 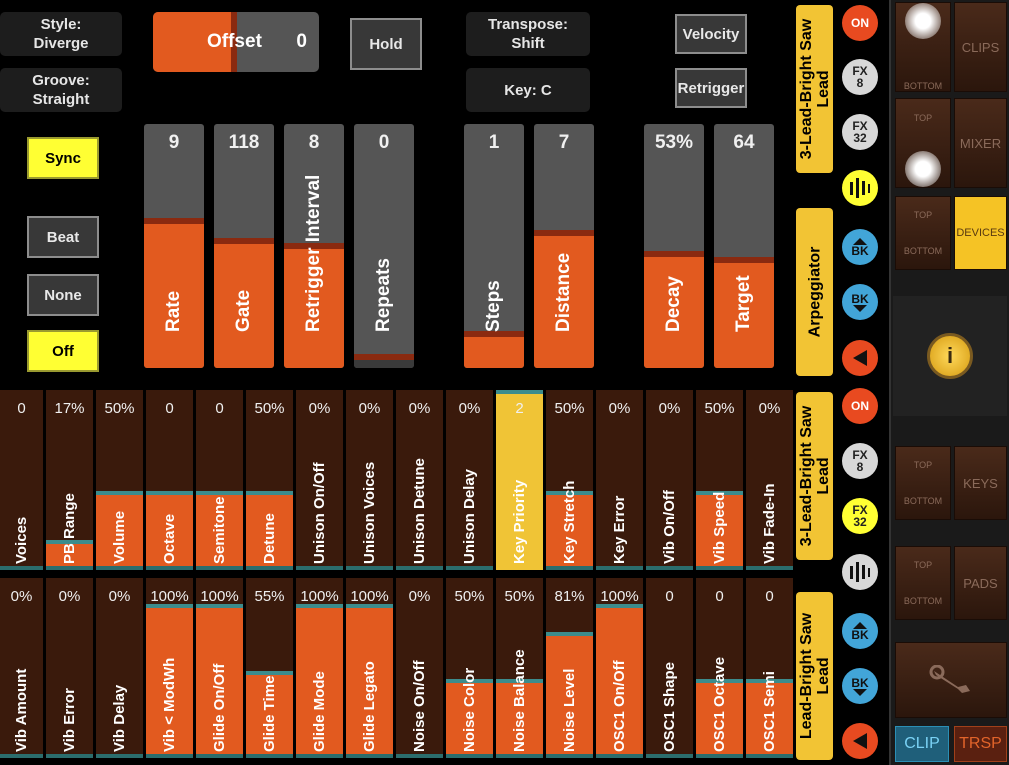 I want to click on offset-value: 0, so click(x=301, y=41).